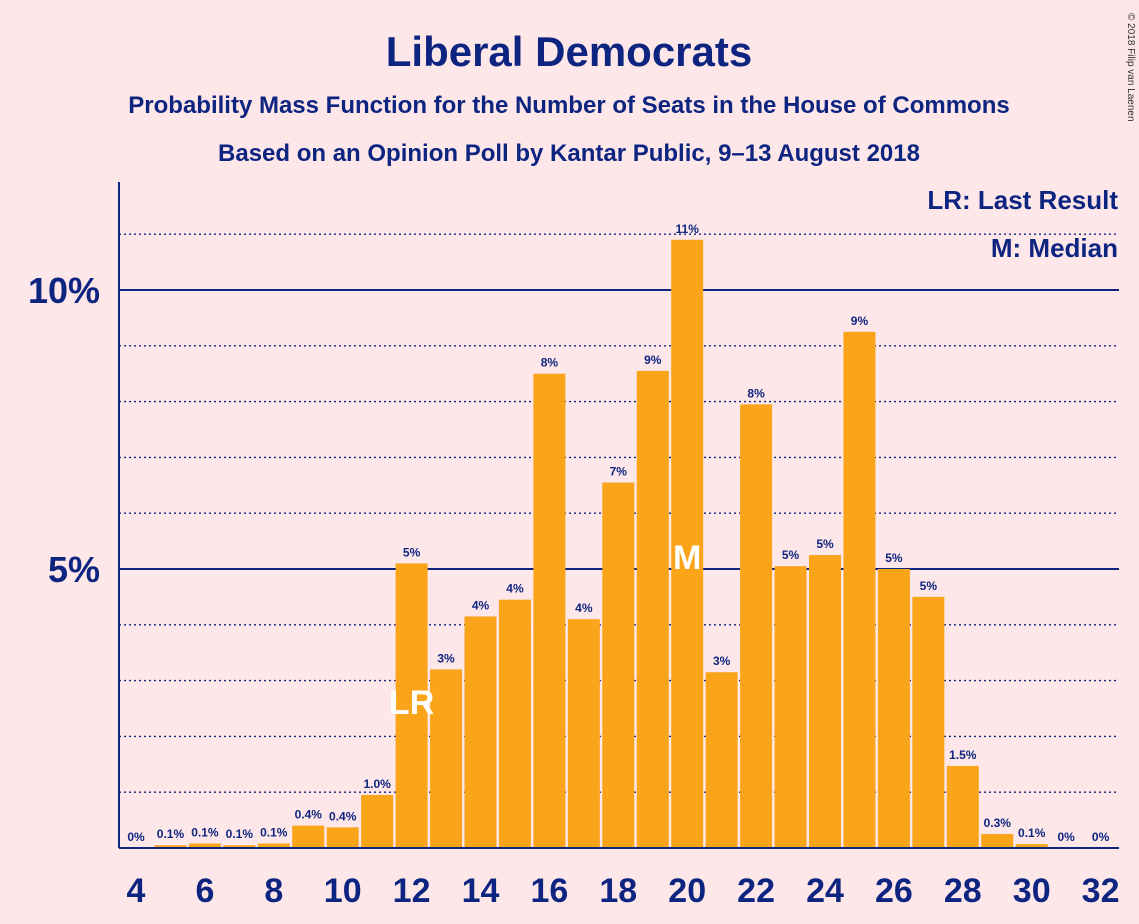  What do you see at coordinates (412, 552) in the screenshot?
I see `bar-label-seat-12: 5%` at bounding box center [412, 552].